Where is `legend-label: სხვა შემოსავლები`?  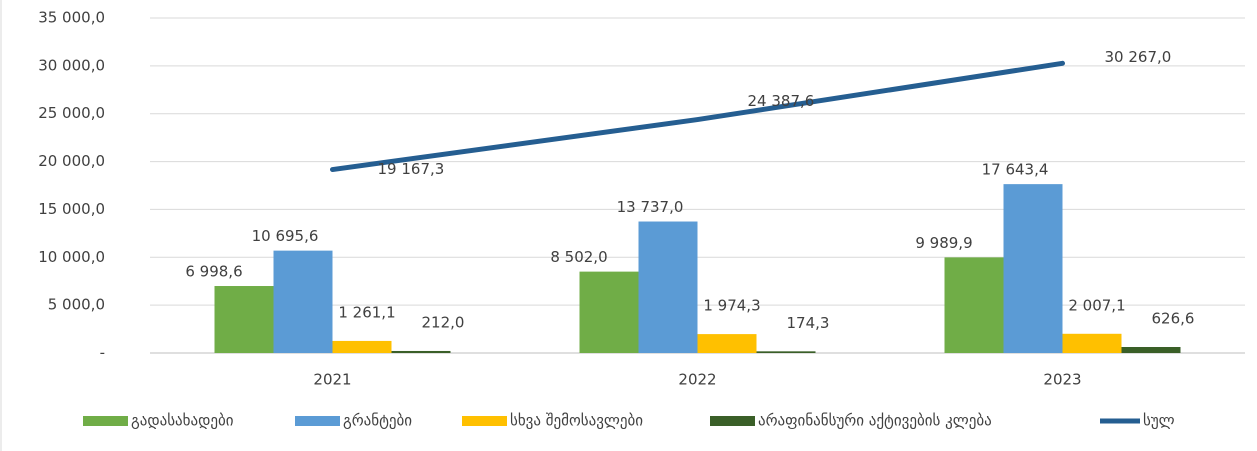 legend-label: სხვა შემოსავლები is located at coordinates (576, 421).